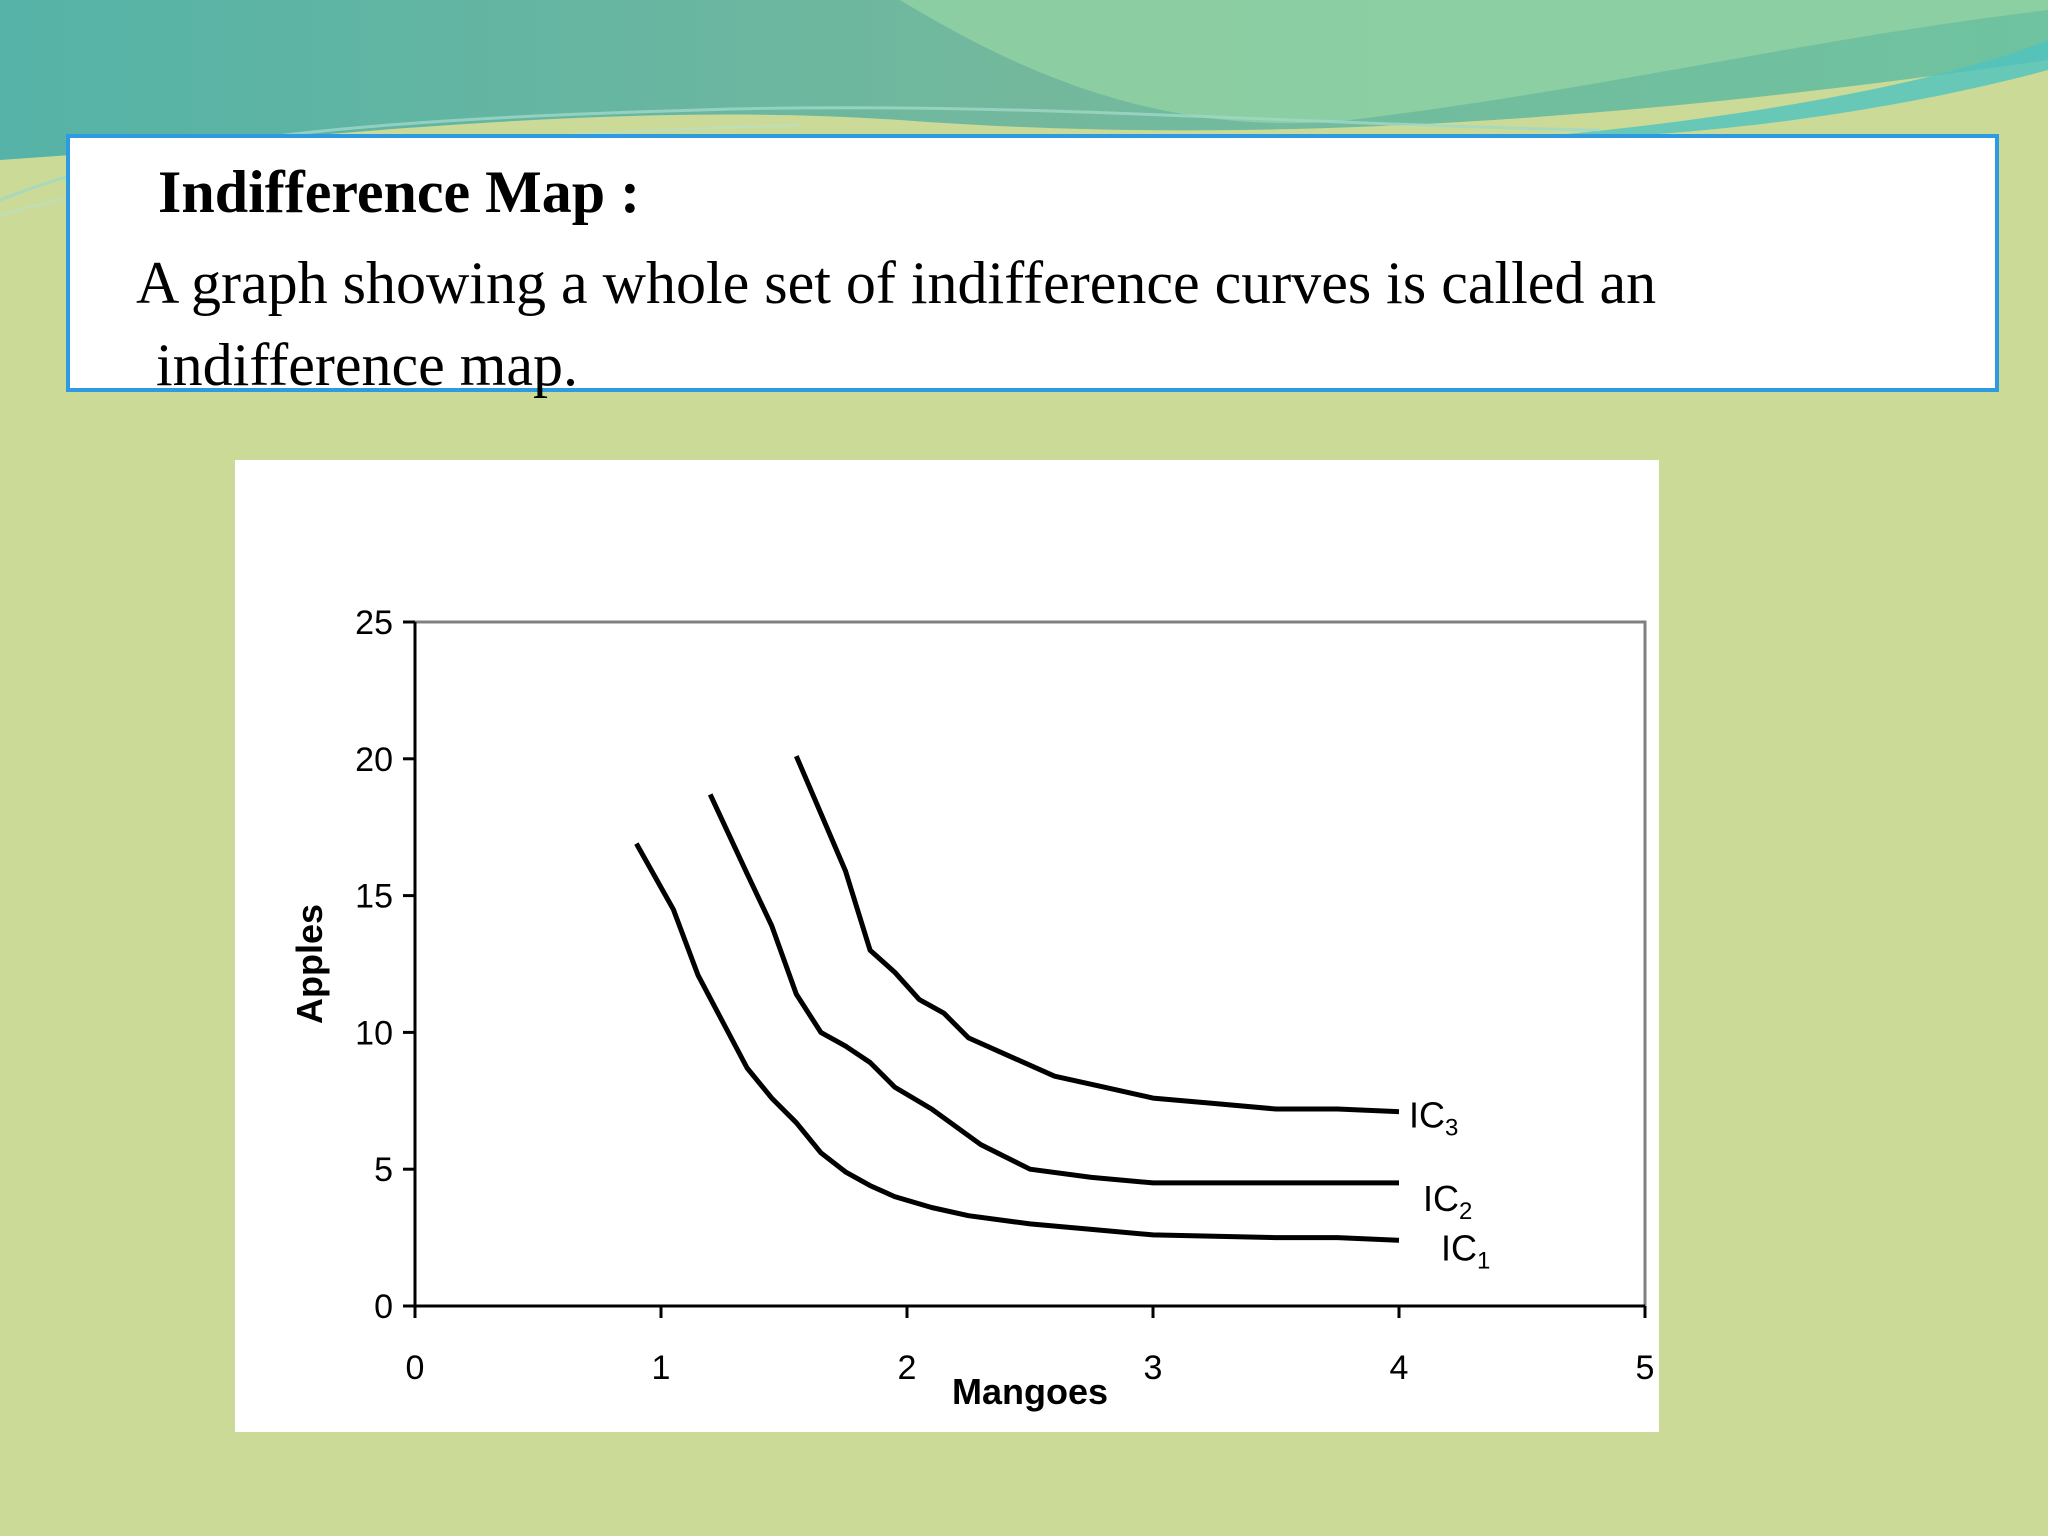 This screenshot has height=1536, width=2048. I want to click on y-tick-label-2: 10, so click(374, 1033).